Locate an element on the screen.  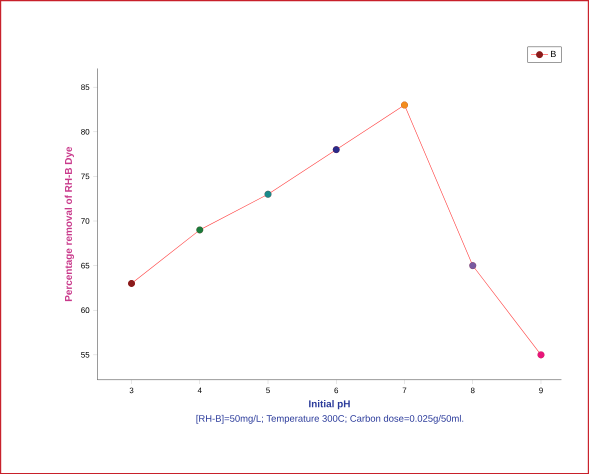
text: [RH-B]=50mg/L; Temperature 300C; Carbon dose=0.025g/50ml. is located at coordinates (330, 419).